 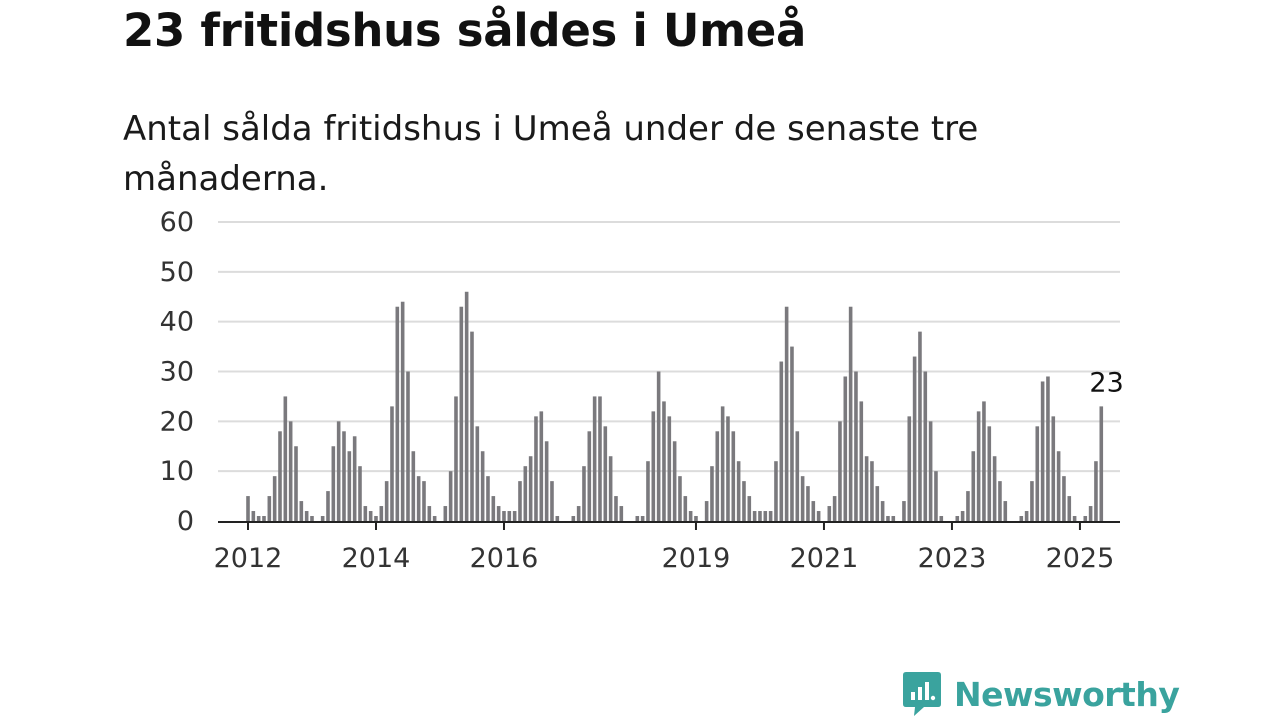 What do you see at coordinates (1067, 694) in the screenshot?
I see `newsworthy-logo-text: Newsworthy` at bounding box center [1067, 694].